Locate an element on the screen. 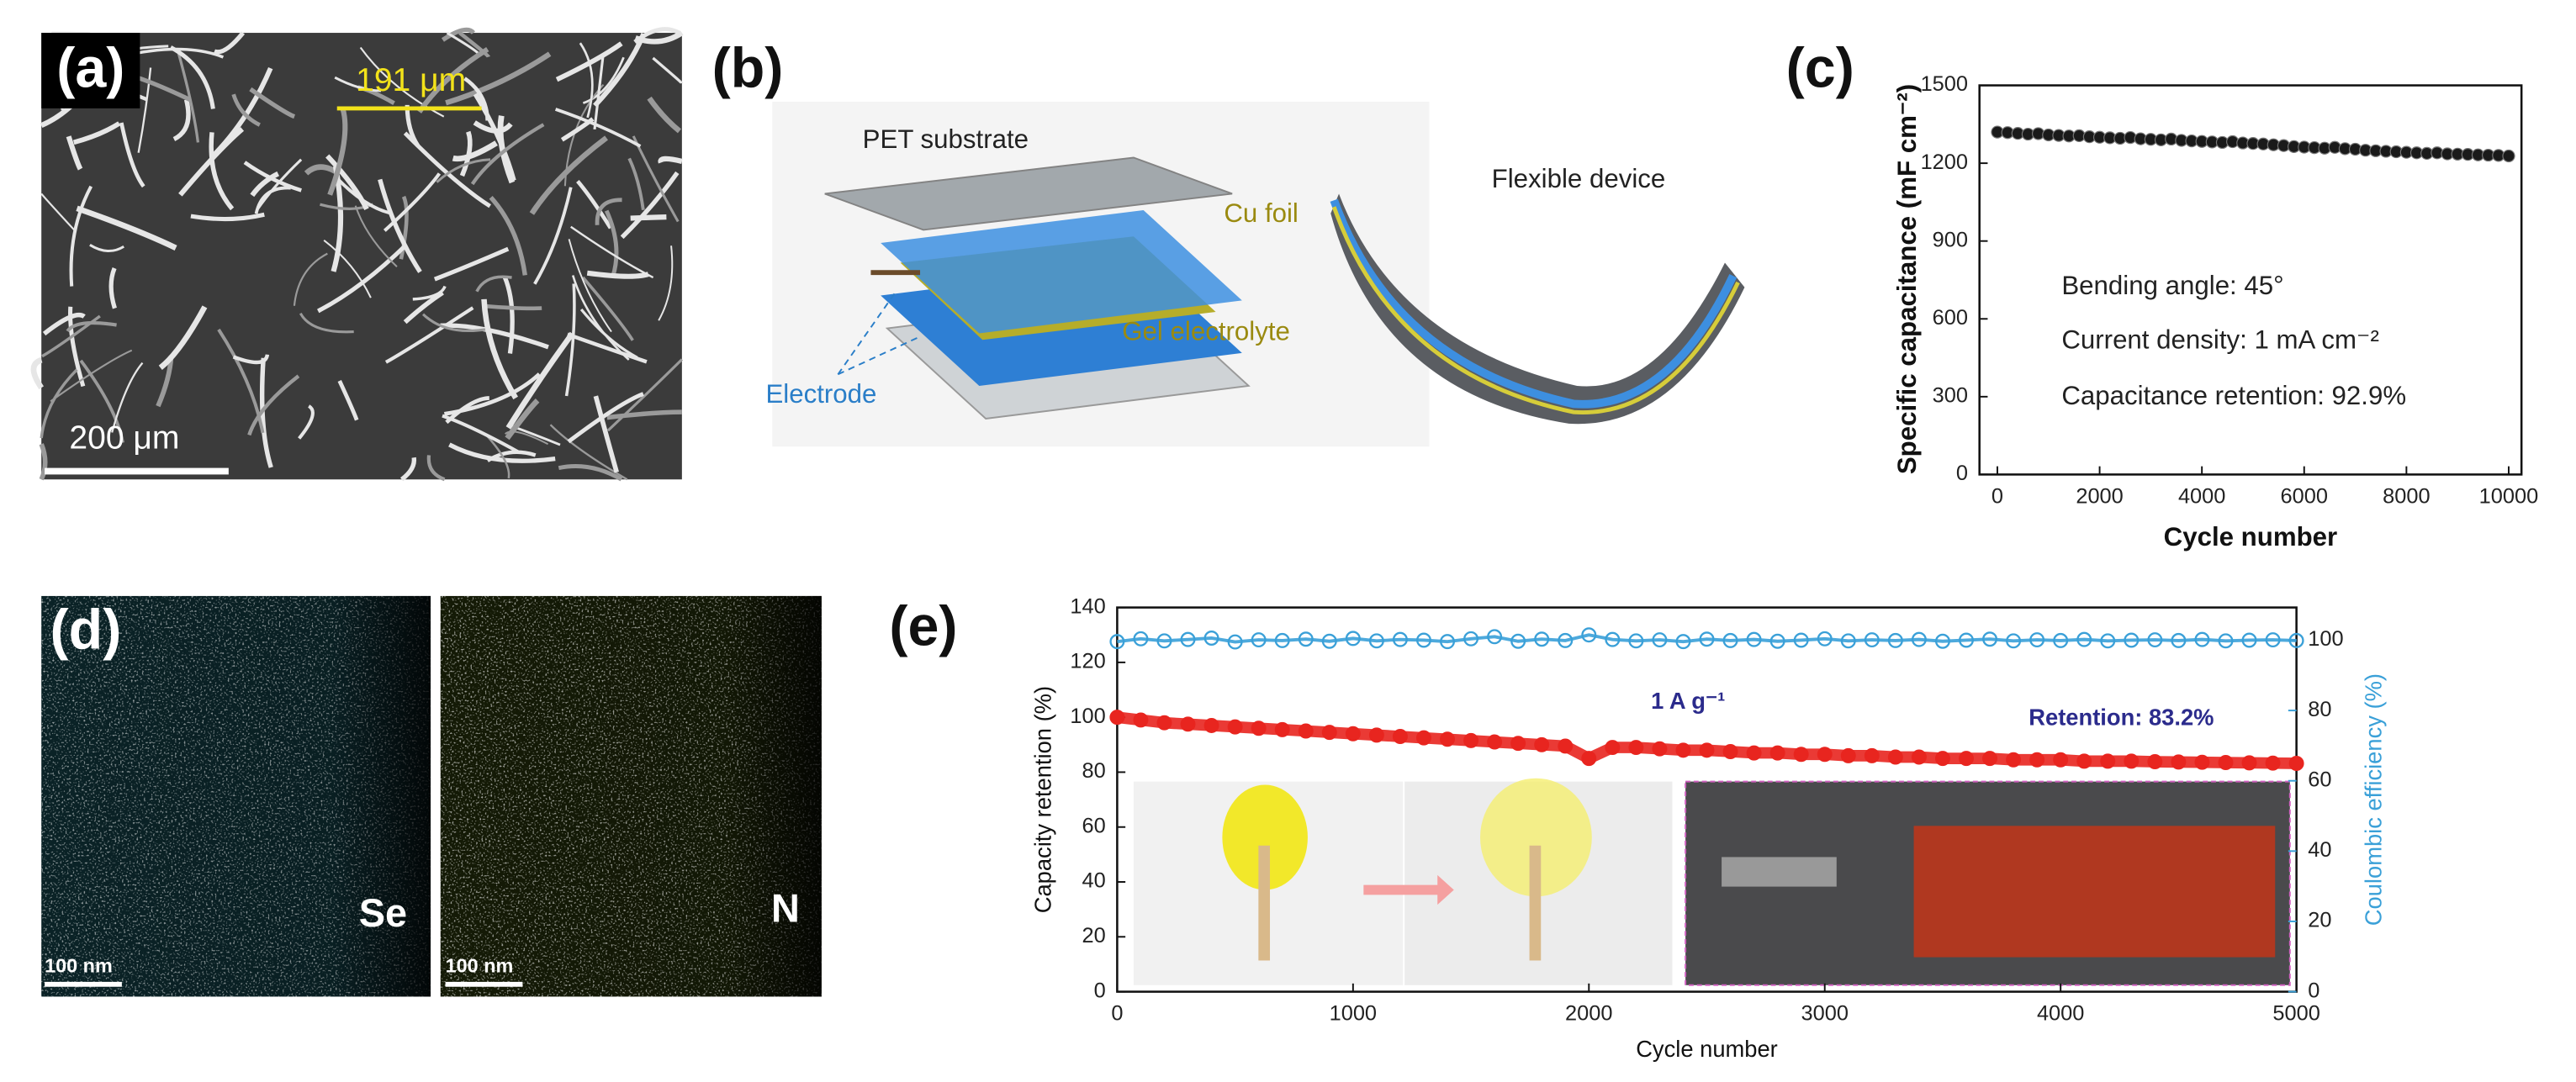  y-tick-label: 900 is located at coordinates (1950, 240).